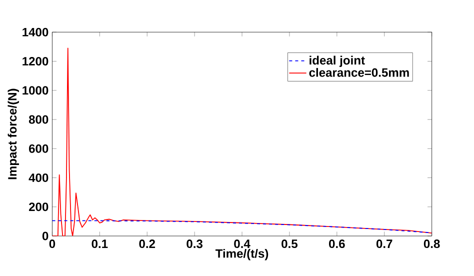 The width and height of the screenshot is (474, 276). What do you see at coordinates (100, 243) in the screenshot?
I see `x-tick-label: 0.1` at bounding box center [100, 243].